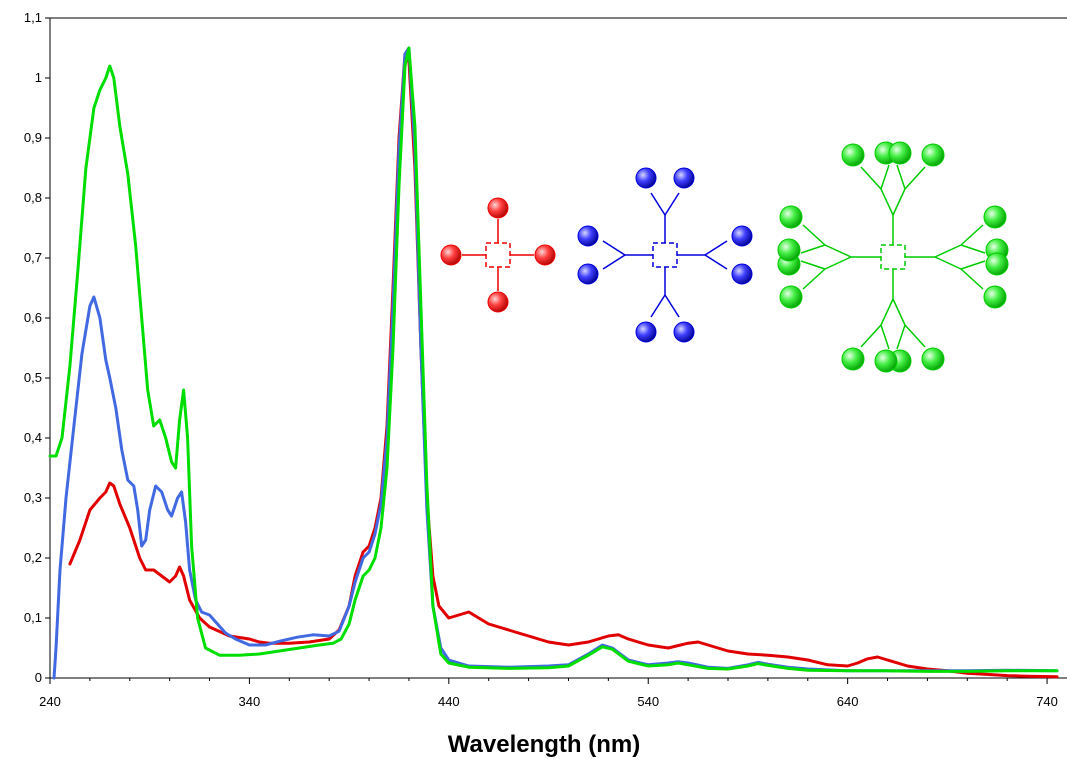  What do you see at coordinates (33, 437) in the screenshot?
I see `y-tick-label: 0,4` at bounding box center [33, 437].